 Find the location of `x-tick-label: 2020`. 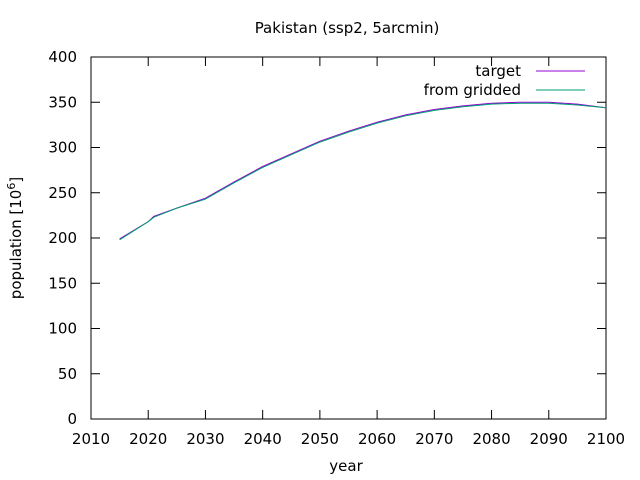

x-tick-label: 2020 is located at coordinates (148, 439).